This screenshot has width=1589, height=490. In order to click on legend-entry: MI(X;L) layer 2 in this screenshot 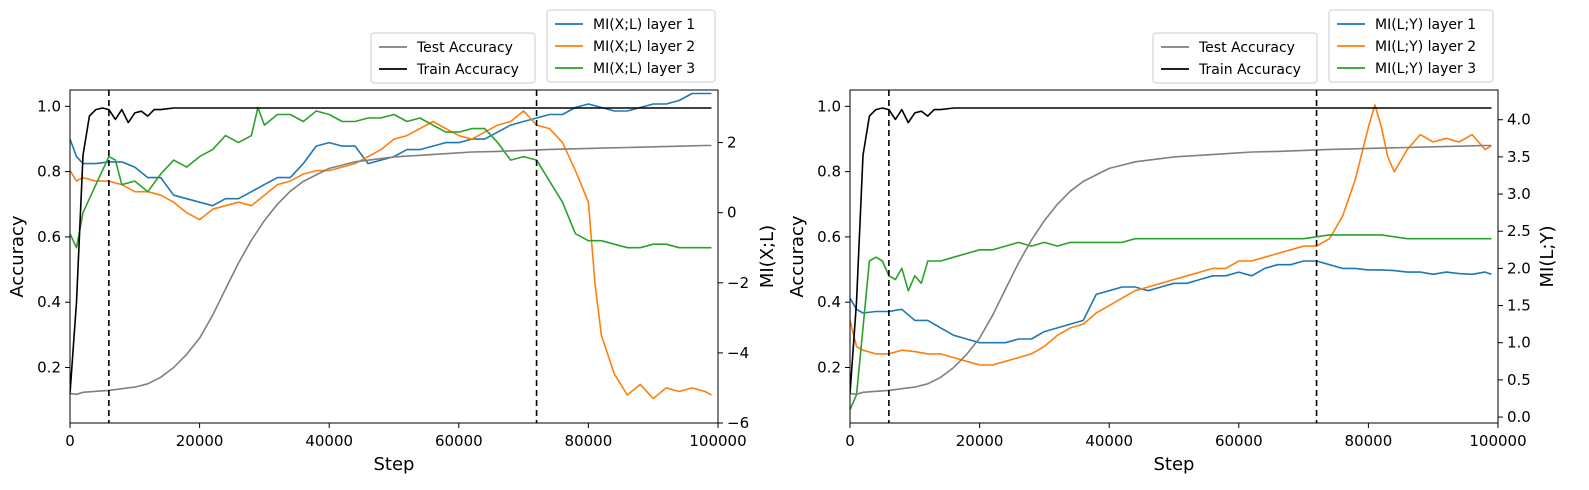, I will do `click(644, 47)`.